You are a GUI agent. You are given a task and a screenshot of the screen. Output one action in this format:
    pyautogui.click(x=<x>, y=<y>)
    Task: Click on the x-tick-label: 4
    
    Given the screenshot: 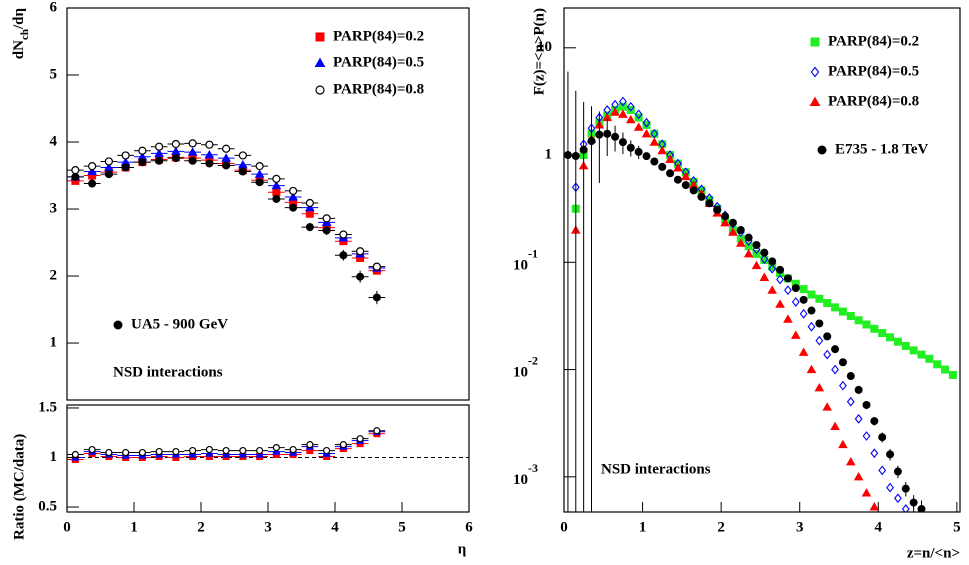 What is the action you would take?
    pyautogui.click(x=879, y=527)
    